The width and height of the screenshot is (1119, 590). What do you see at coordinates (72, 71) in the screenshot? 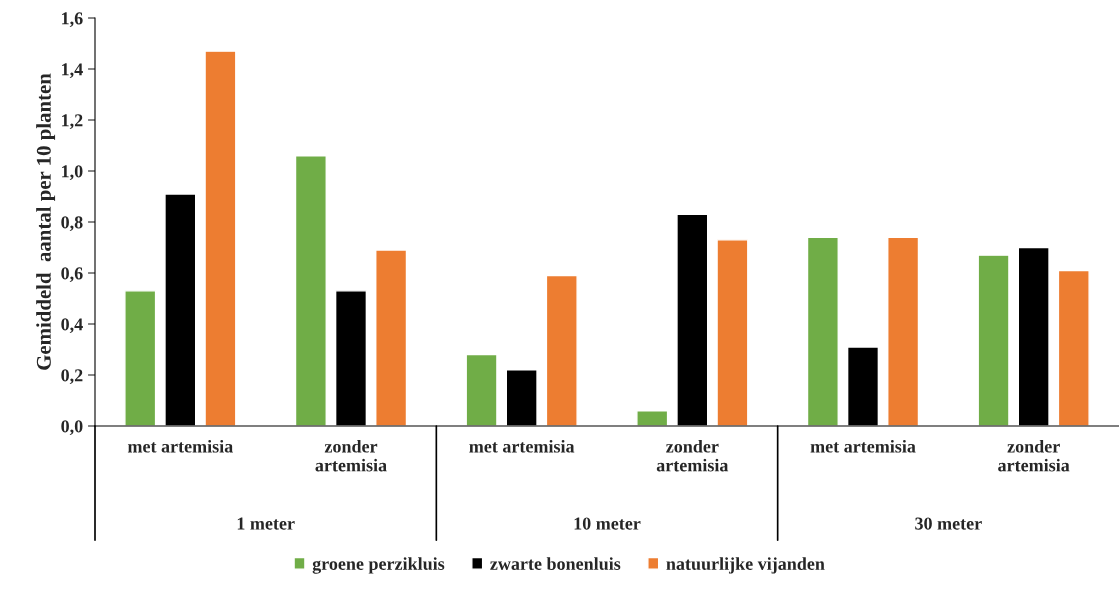
I see `y-tick-label: 1,4` at bounding box center [72, 71].